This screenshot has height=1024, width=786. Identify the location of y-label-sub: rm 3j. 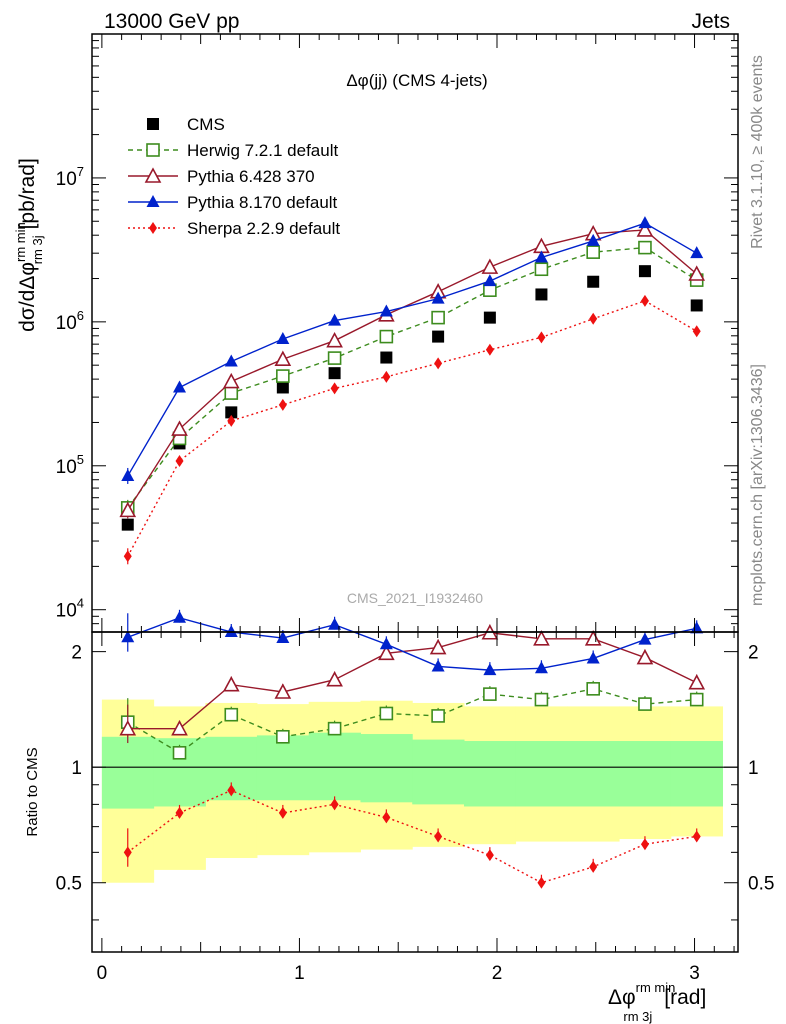
(37, 249).